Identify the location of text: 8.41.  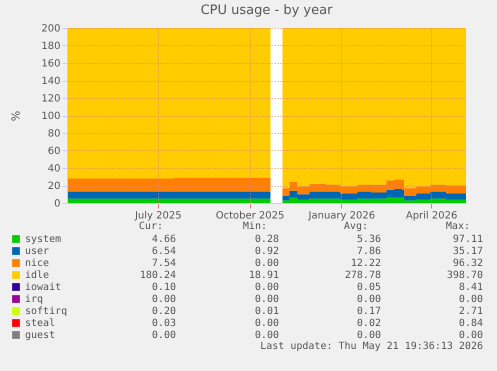
(470, 288).